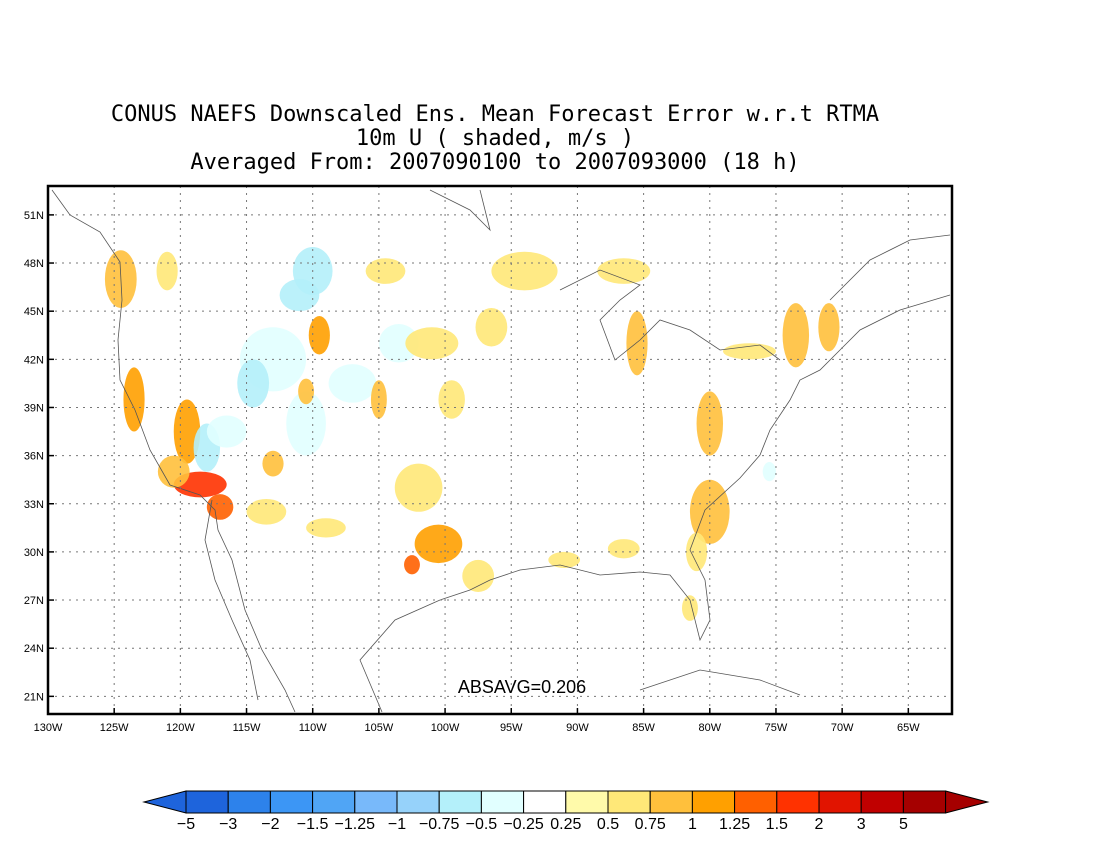  Describe the element at coordinates (228, 824) in the screenshot. I see `colorbar-label-1: −3` at that location.